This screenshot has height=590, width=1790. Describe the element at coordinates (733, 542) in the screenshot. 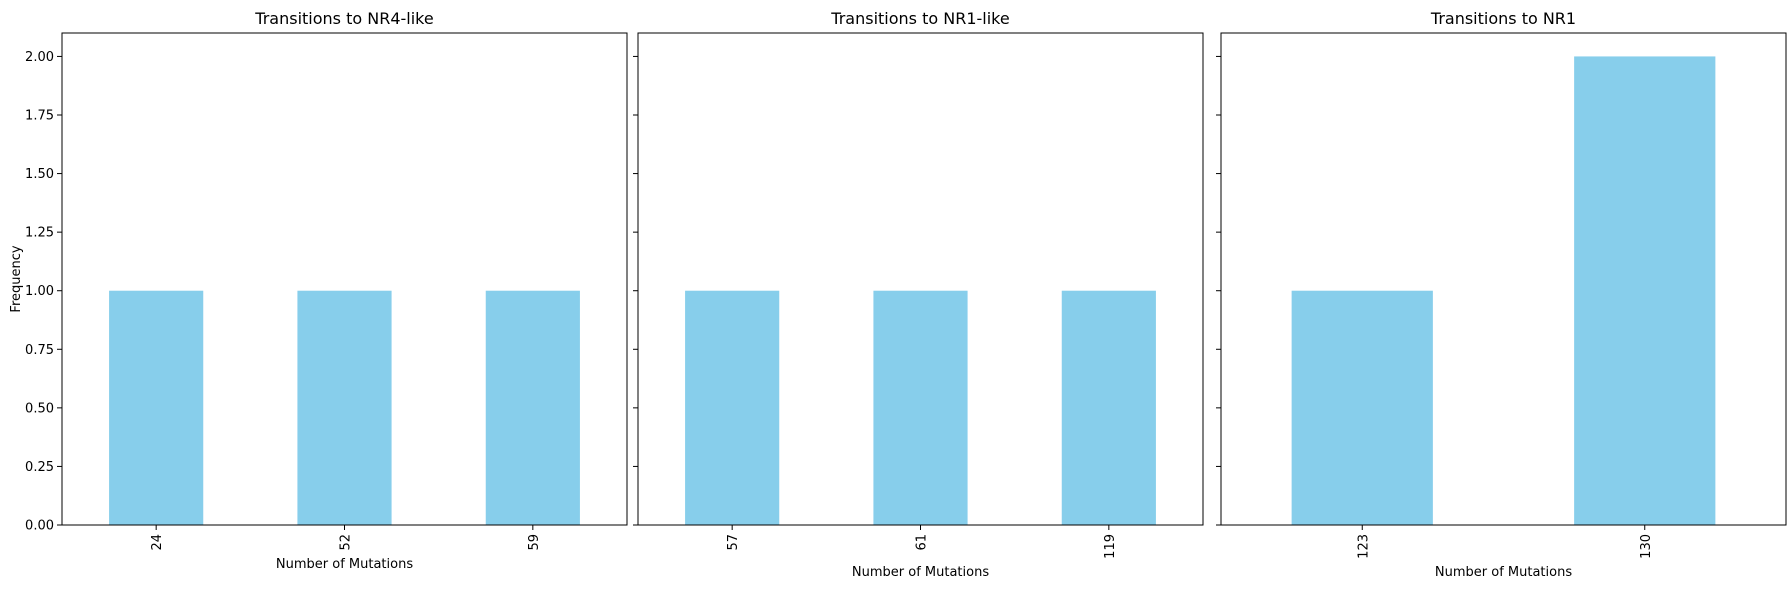

I see `x-tick-label: 57` at that location.